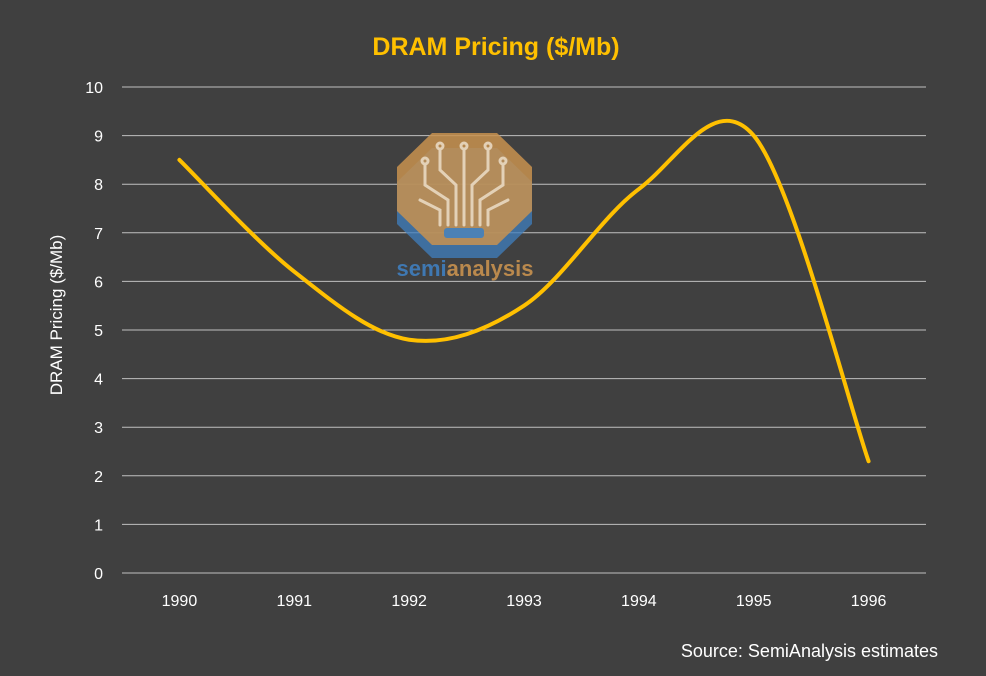 Image resolution: width=986 pixels, height=676 pixels. Describe the element at coordinates (754, 601) in the screenshot. I see `x-tick-label: 1995` at that location.